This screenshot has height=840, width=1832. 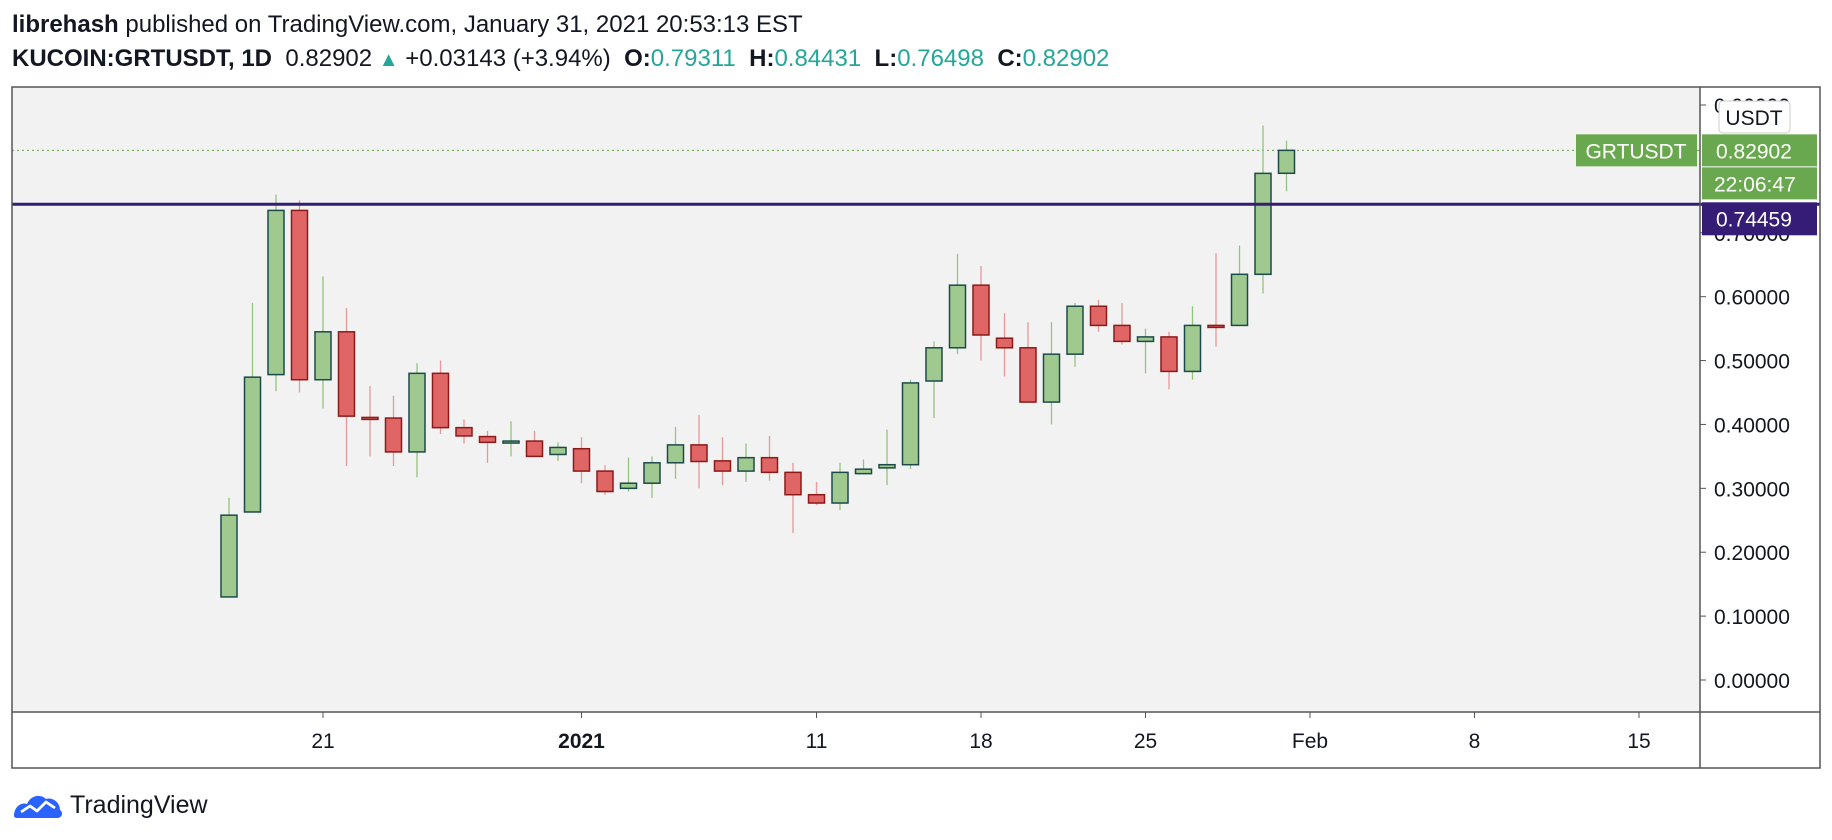 What do you see at coordinates (1145, 741) in the screenshot?
I see `x-tick-label: 25` at bounding box center [1145, 741].